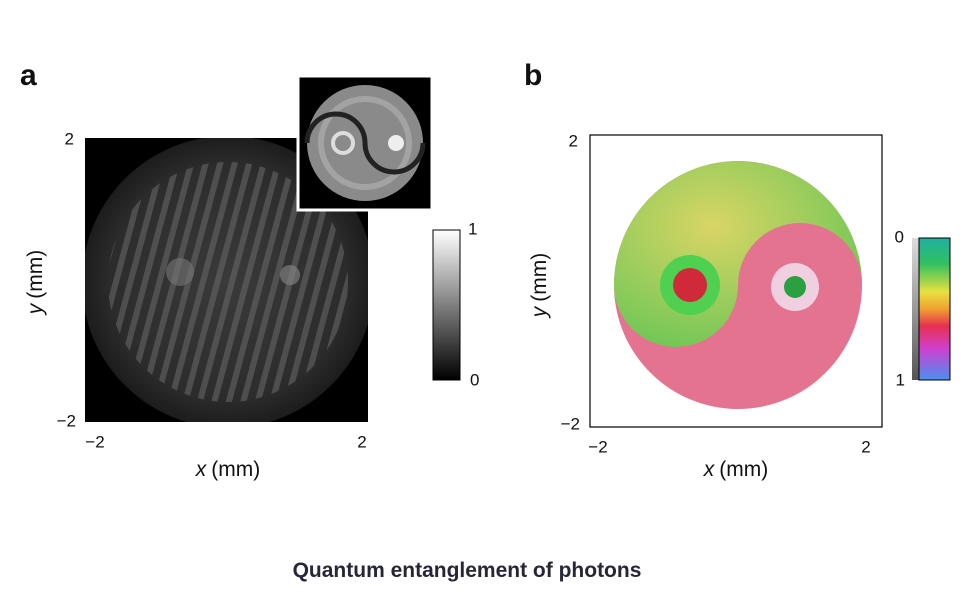  What do you see at coordinates (738, 285) in the screenshot?
I see `image-b-content` at bounding box center [738, 285].